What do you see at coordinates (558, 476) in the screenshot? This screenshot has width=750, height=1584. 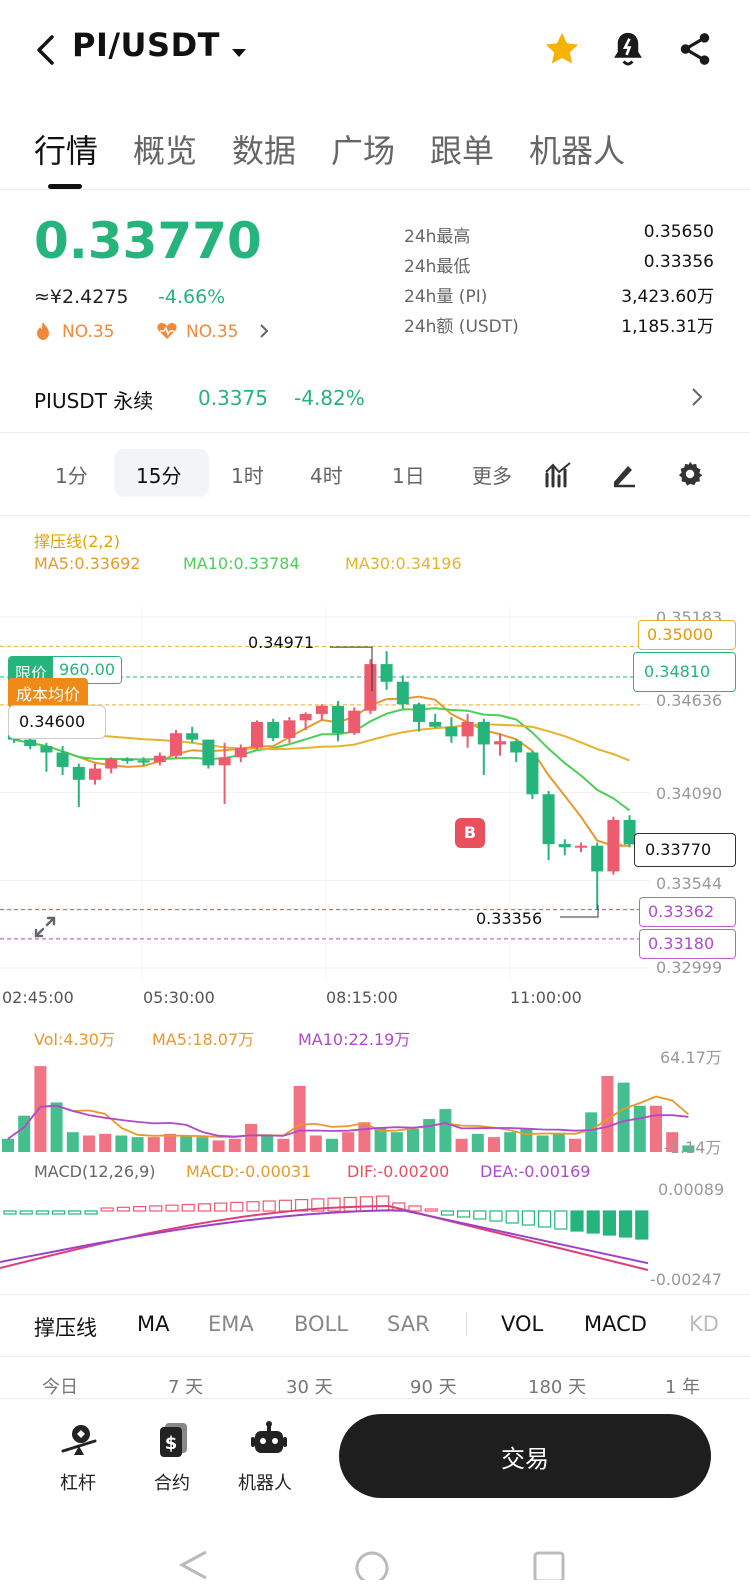 I see `indicator-chart-icon` at bounding box center [558, 476].